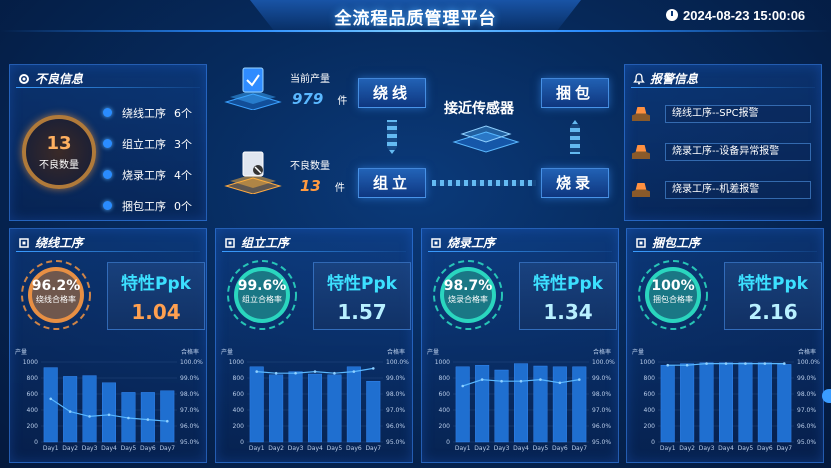 This screenshot has width=831, height=468. What do you see at coordinates (59, 152) in the screenshot?
I see `defect-total-circle: 13 不良数量` at bounding box center [59, 152].